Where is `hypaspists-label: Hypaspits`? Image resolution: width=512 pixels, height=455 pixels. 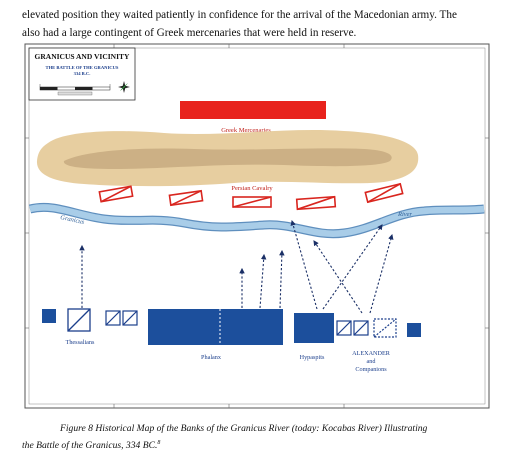 hypaspists-label: Hypaspits is located at coordinates (312, 357).